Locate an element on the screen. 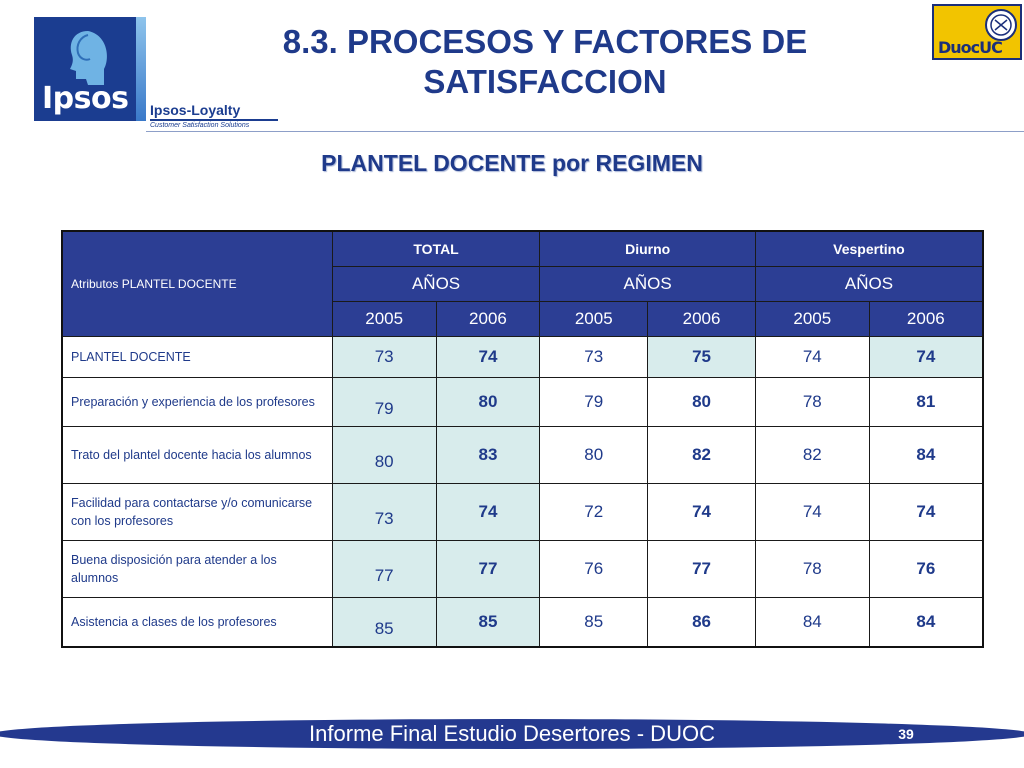 This screenshot has width=1024, height=768. table-row: PLANTEL DOCENTE 73 74 73 75 74 74 is located at coordinates (522, 356).